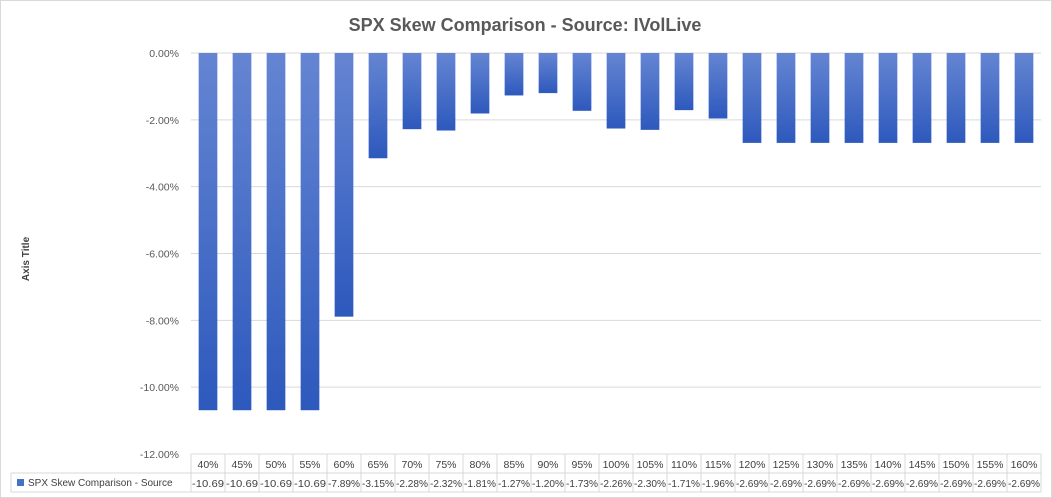 The height and width of the screenshot is (498, 1052). What do you see at coordinates (616, 465) in the screenshot?
I see `x-category-label: 100%` at bounding box center [616, 465].